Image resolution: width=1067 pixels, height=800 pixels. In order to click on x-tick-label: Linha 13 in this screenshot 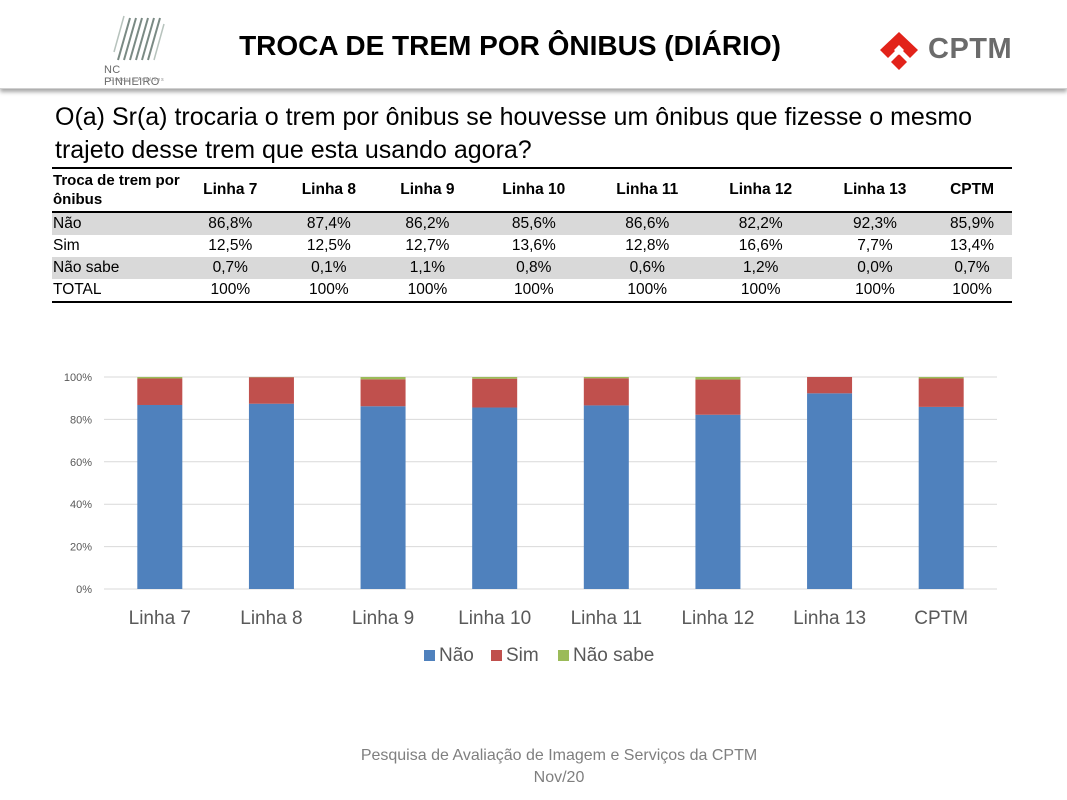, I will do `click(829, 618)`.